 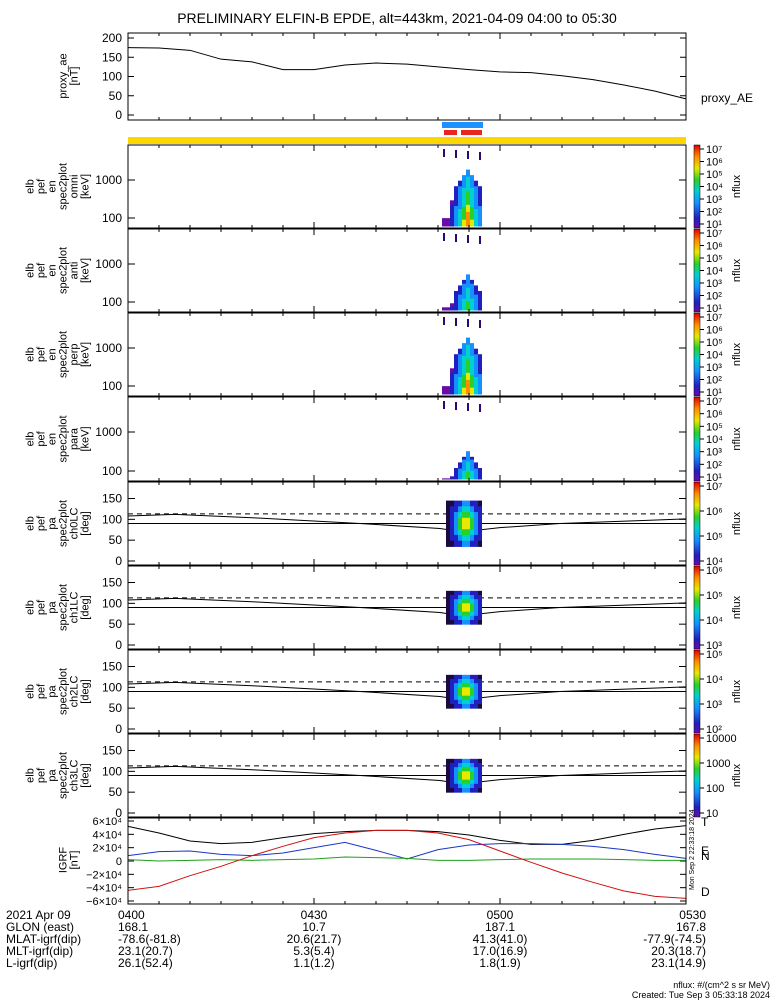 What do you see at coordinates (705, 822) in the screenshot?
I see `igrf-legend-T: T` at bounding box center [705, 822].